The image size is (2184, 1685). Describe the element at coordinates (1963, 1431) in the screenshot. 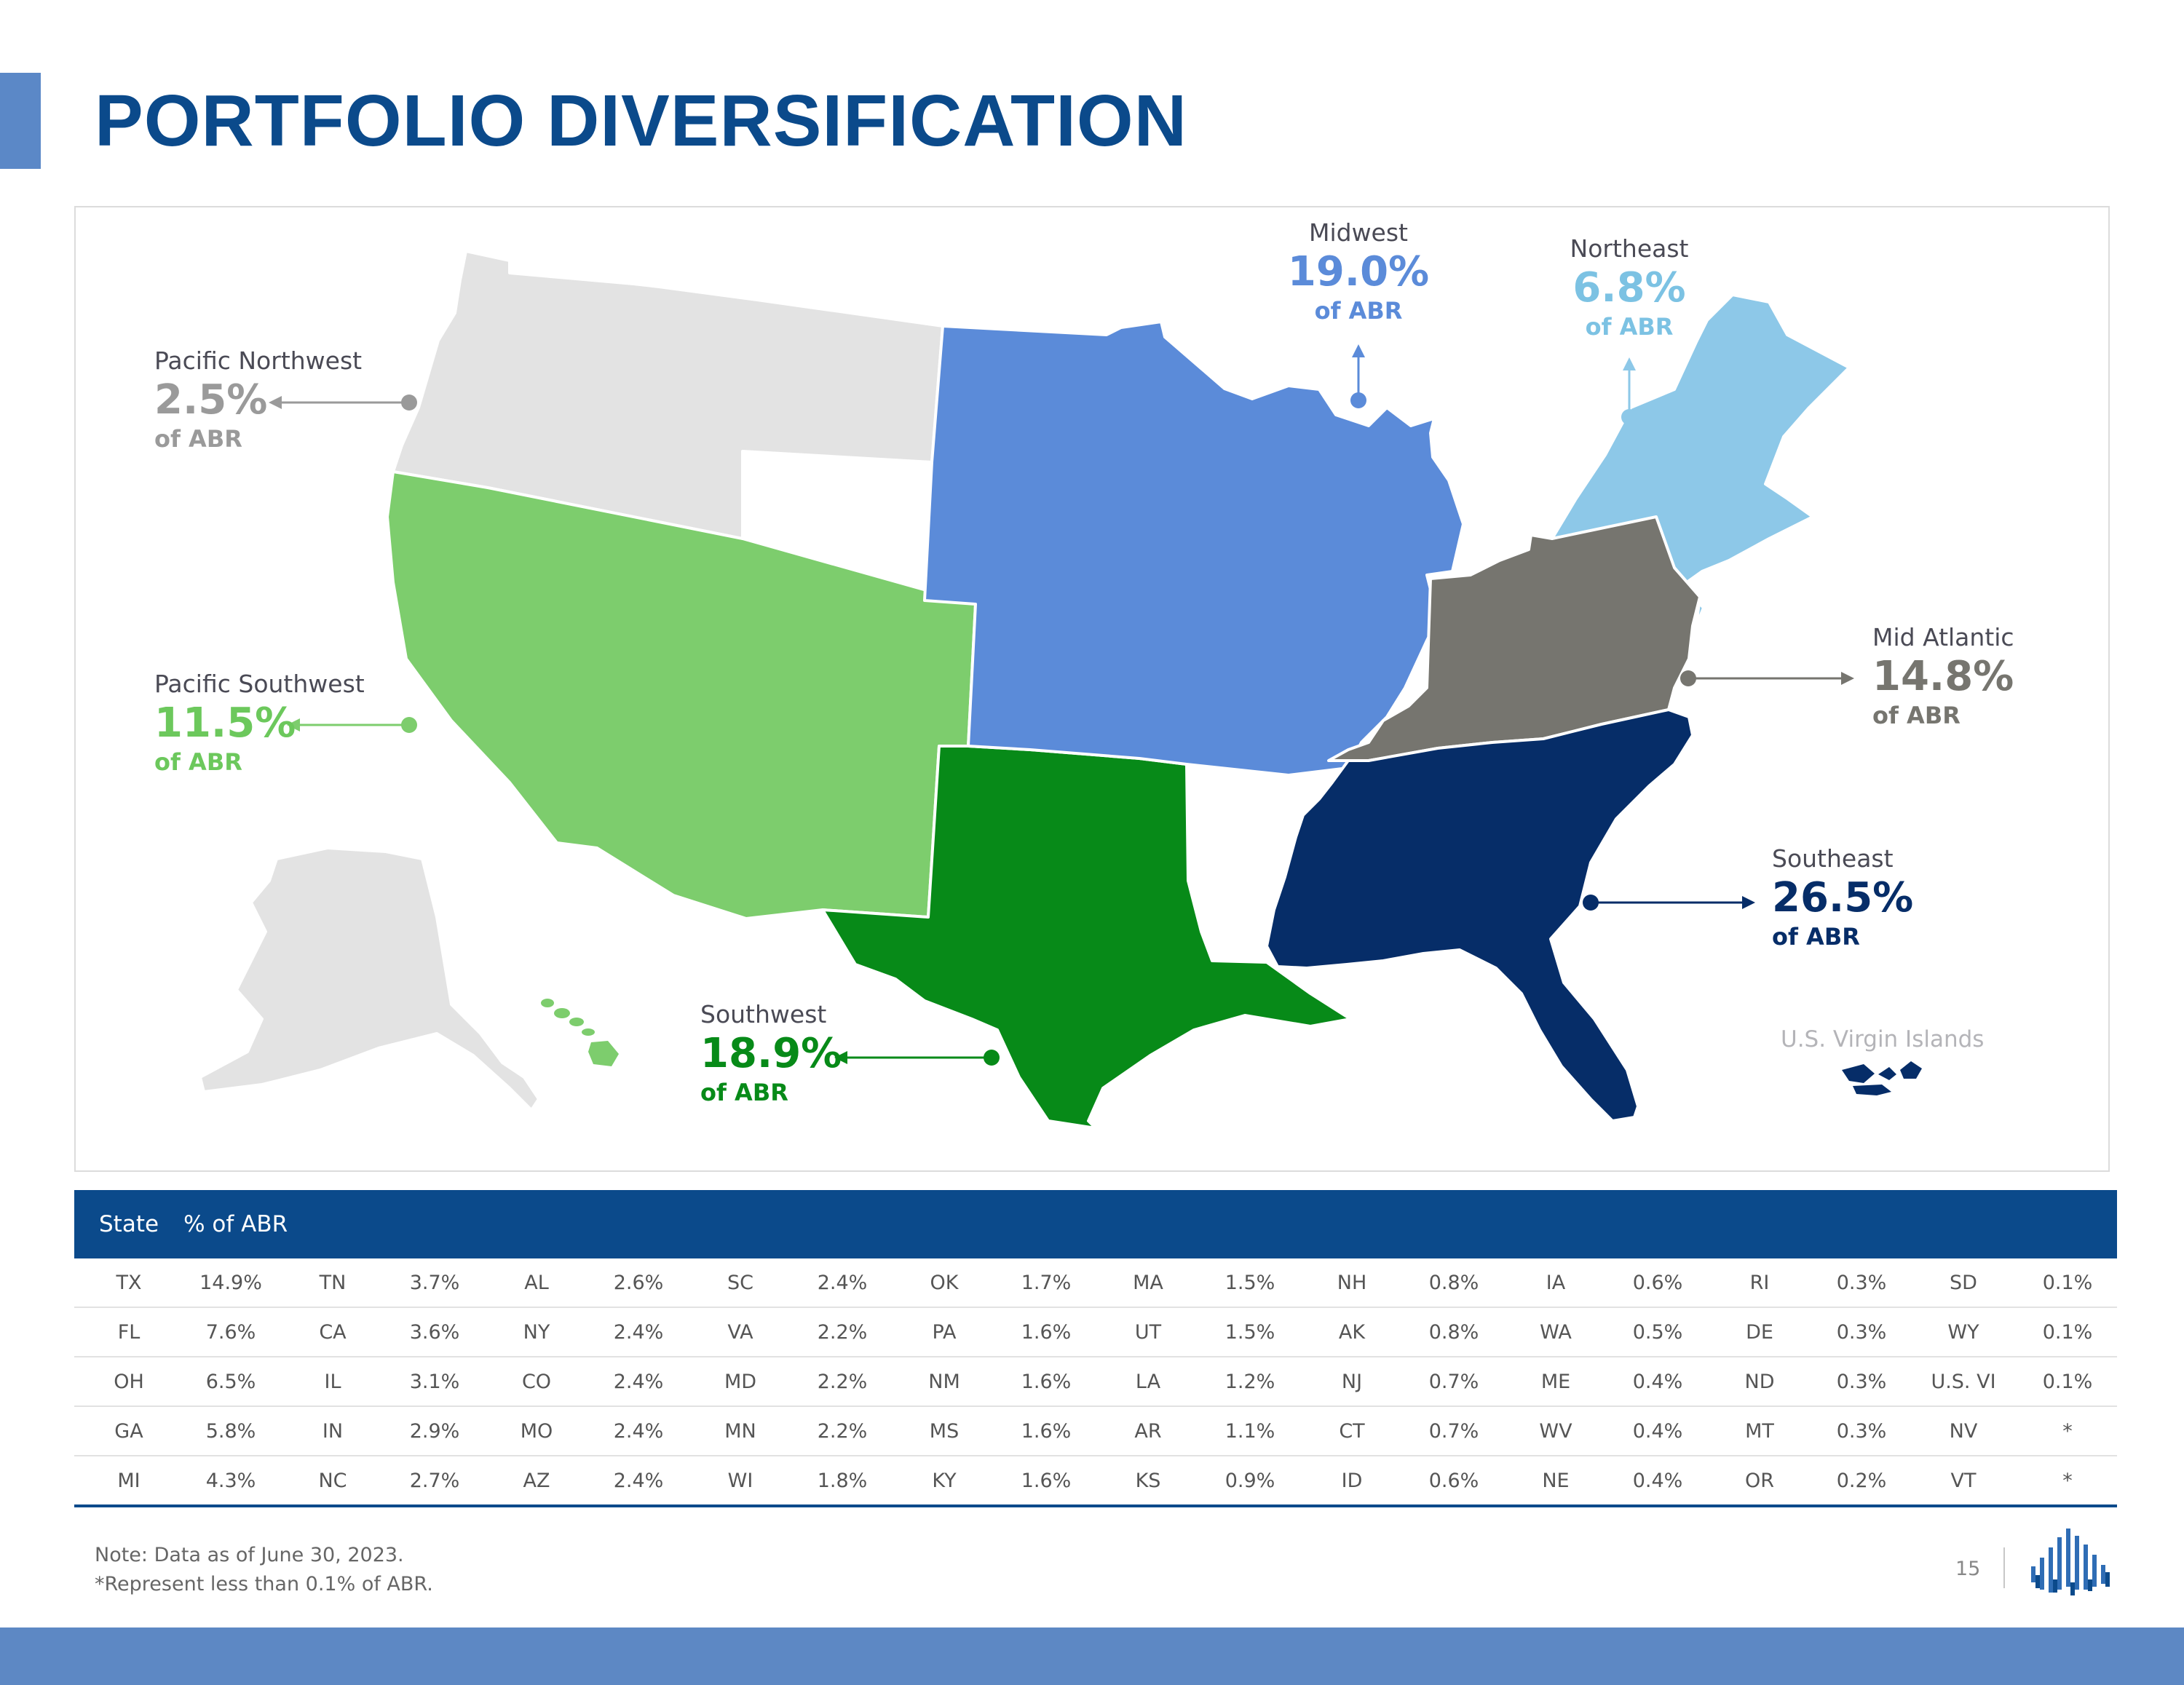

I see `state-cell: NV` at that location.